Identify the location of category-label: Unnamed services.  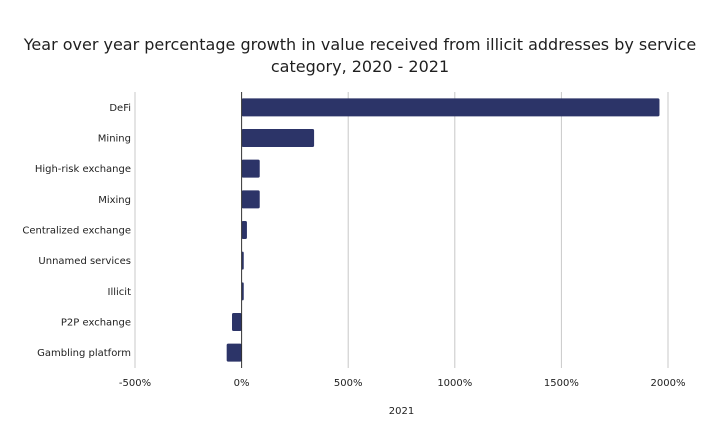
(84, 261).